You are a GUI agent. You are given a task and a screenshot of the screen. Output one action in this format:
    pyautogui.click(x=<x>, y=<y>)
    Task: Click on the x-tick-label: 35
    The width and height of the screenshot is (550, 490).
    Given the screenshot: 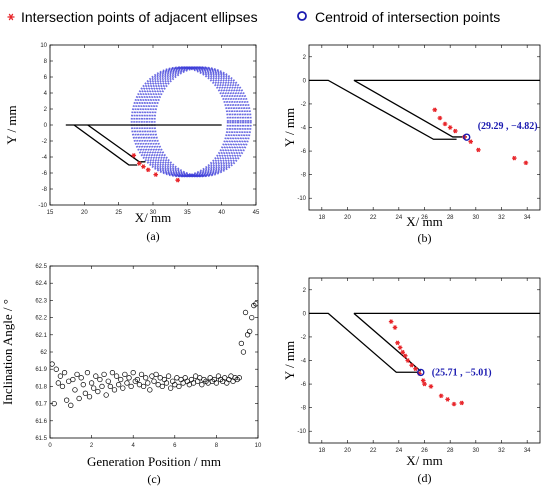 What is the action you would take?
    pyautogui.click(x=187, y=213)
    